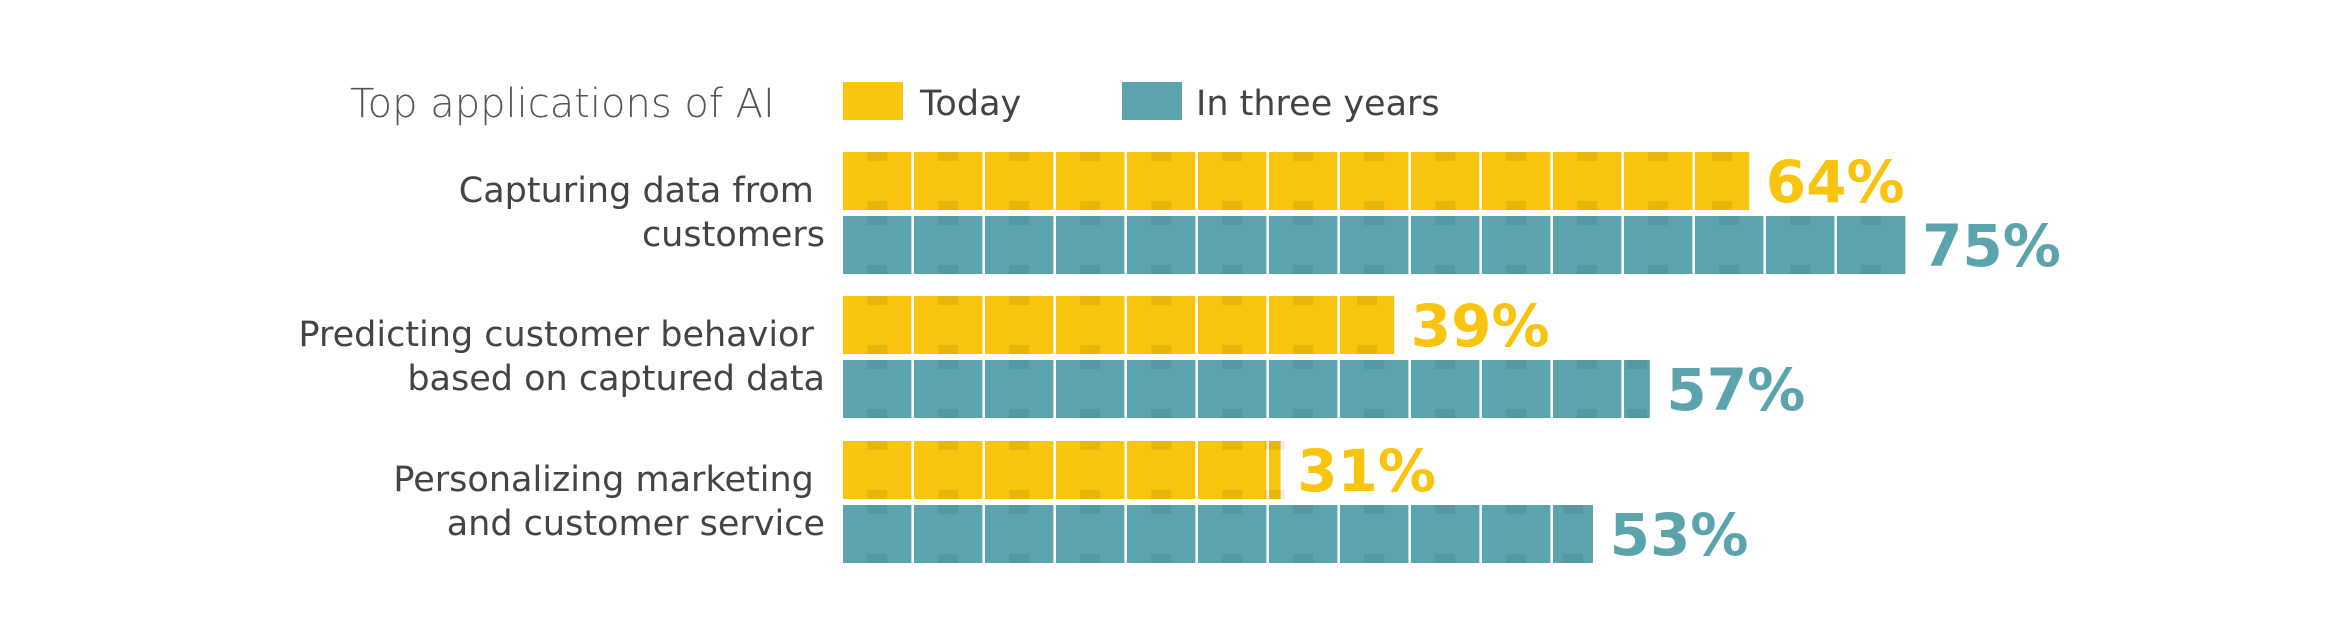 Image resolution: width=2350 pixels, height=628 pixels. I want to click on category-label-line: Capturing data from, so click(636, 191).